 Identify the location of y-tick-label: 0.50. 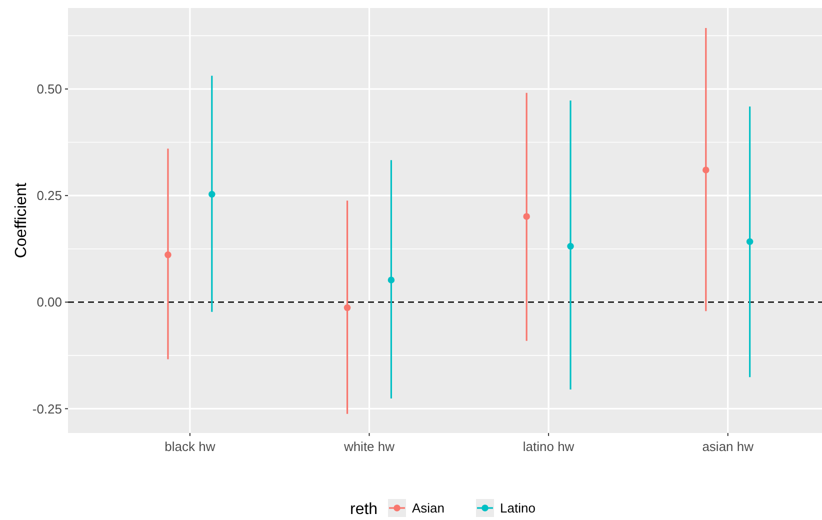
(49, 89).